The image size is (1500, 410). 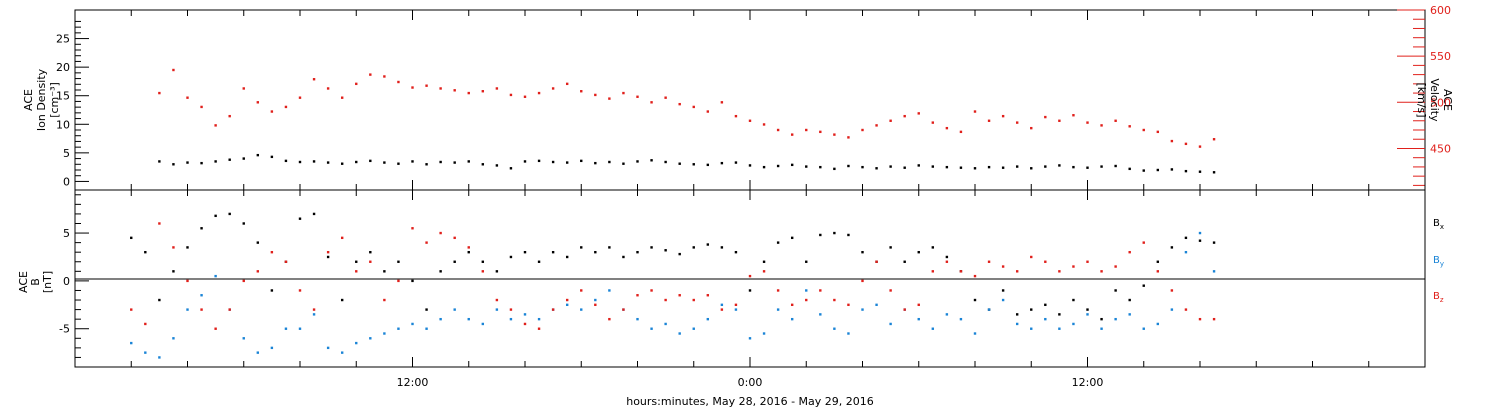 I want to click on top-ylabel-line-1: ACE, so click(x=28, y=100).